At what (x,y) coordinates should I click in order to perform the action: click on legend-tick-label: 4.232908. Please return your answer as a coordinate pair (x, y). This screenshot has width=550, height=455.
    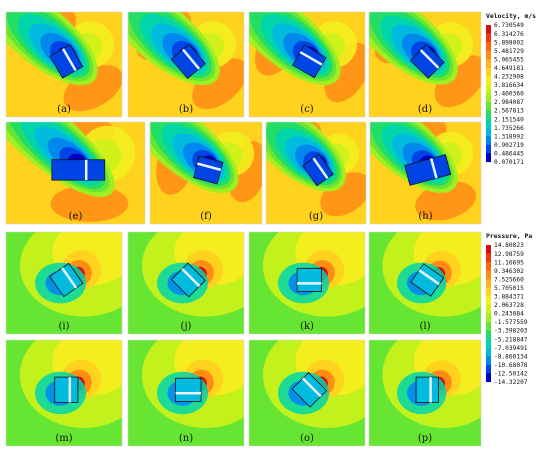
    Looking at the image, I should click on (509, 77).